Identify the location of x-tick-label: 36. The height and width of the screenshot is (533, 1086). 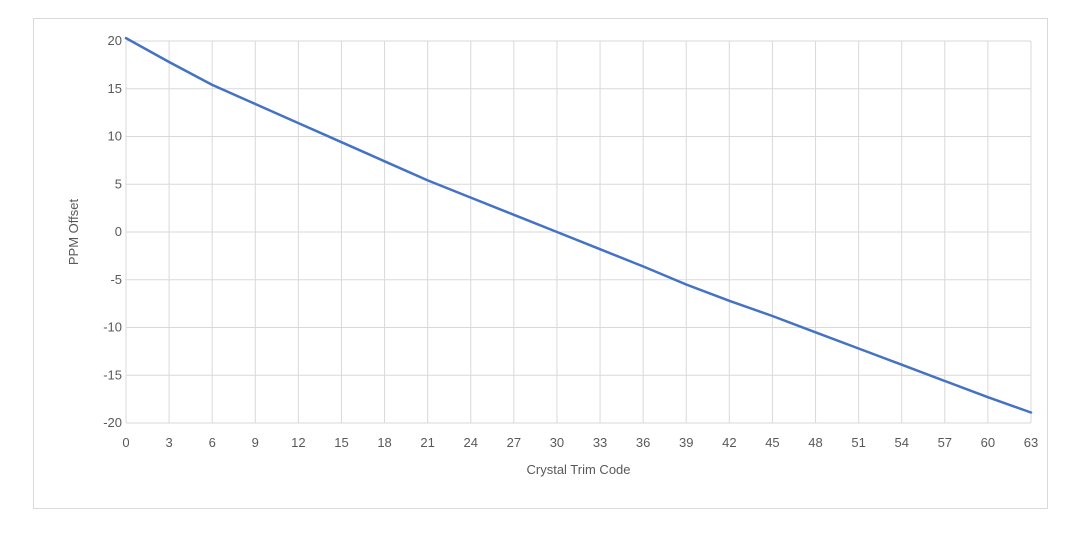
(643, 442).